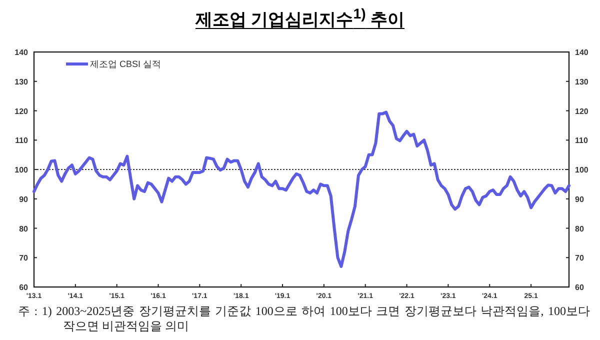  Describe the element at coordinates (579, 229) in the screenshot. I see `y2-tick-label: 80` at that location.